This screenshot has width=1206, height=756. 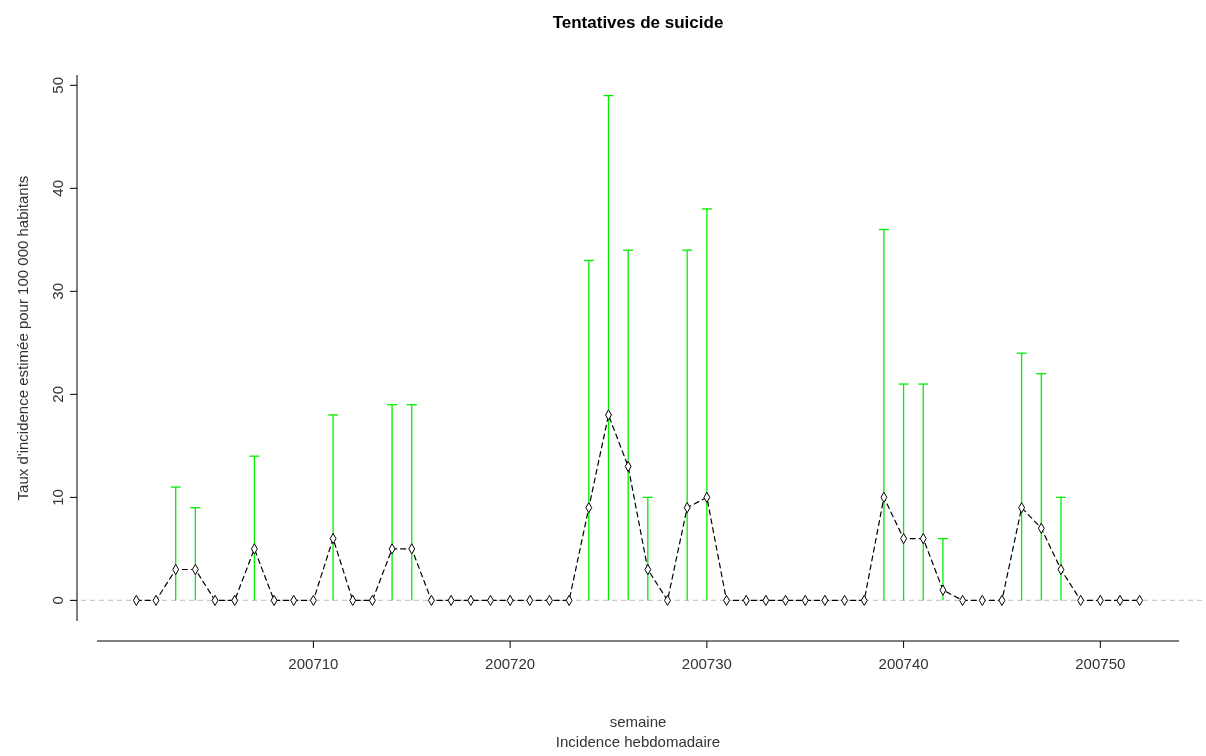 What do you see at coordinates (638, 22) in the screenshot?
I see `chart-title: Tentatives de suicide` at bounding box center [638, 22].